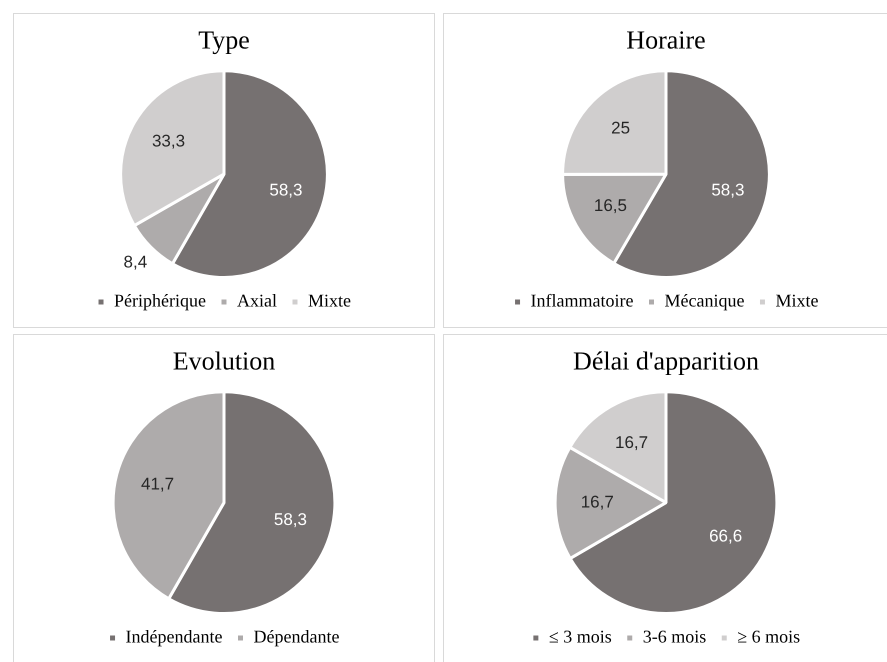 This screenshot has height=662, width=887. I want to click on data-label: 16,5, so click(610, 205).